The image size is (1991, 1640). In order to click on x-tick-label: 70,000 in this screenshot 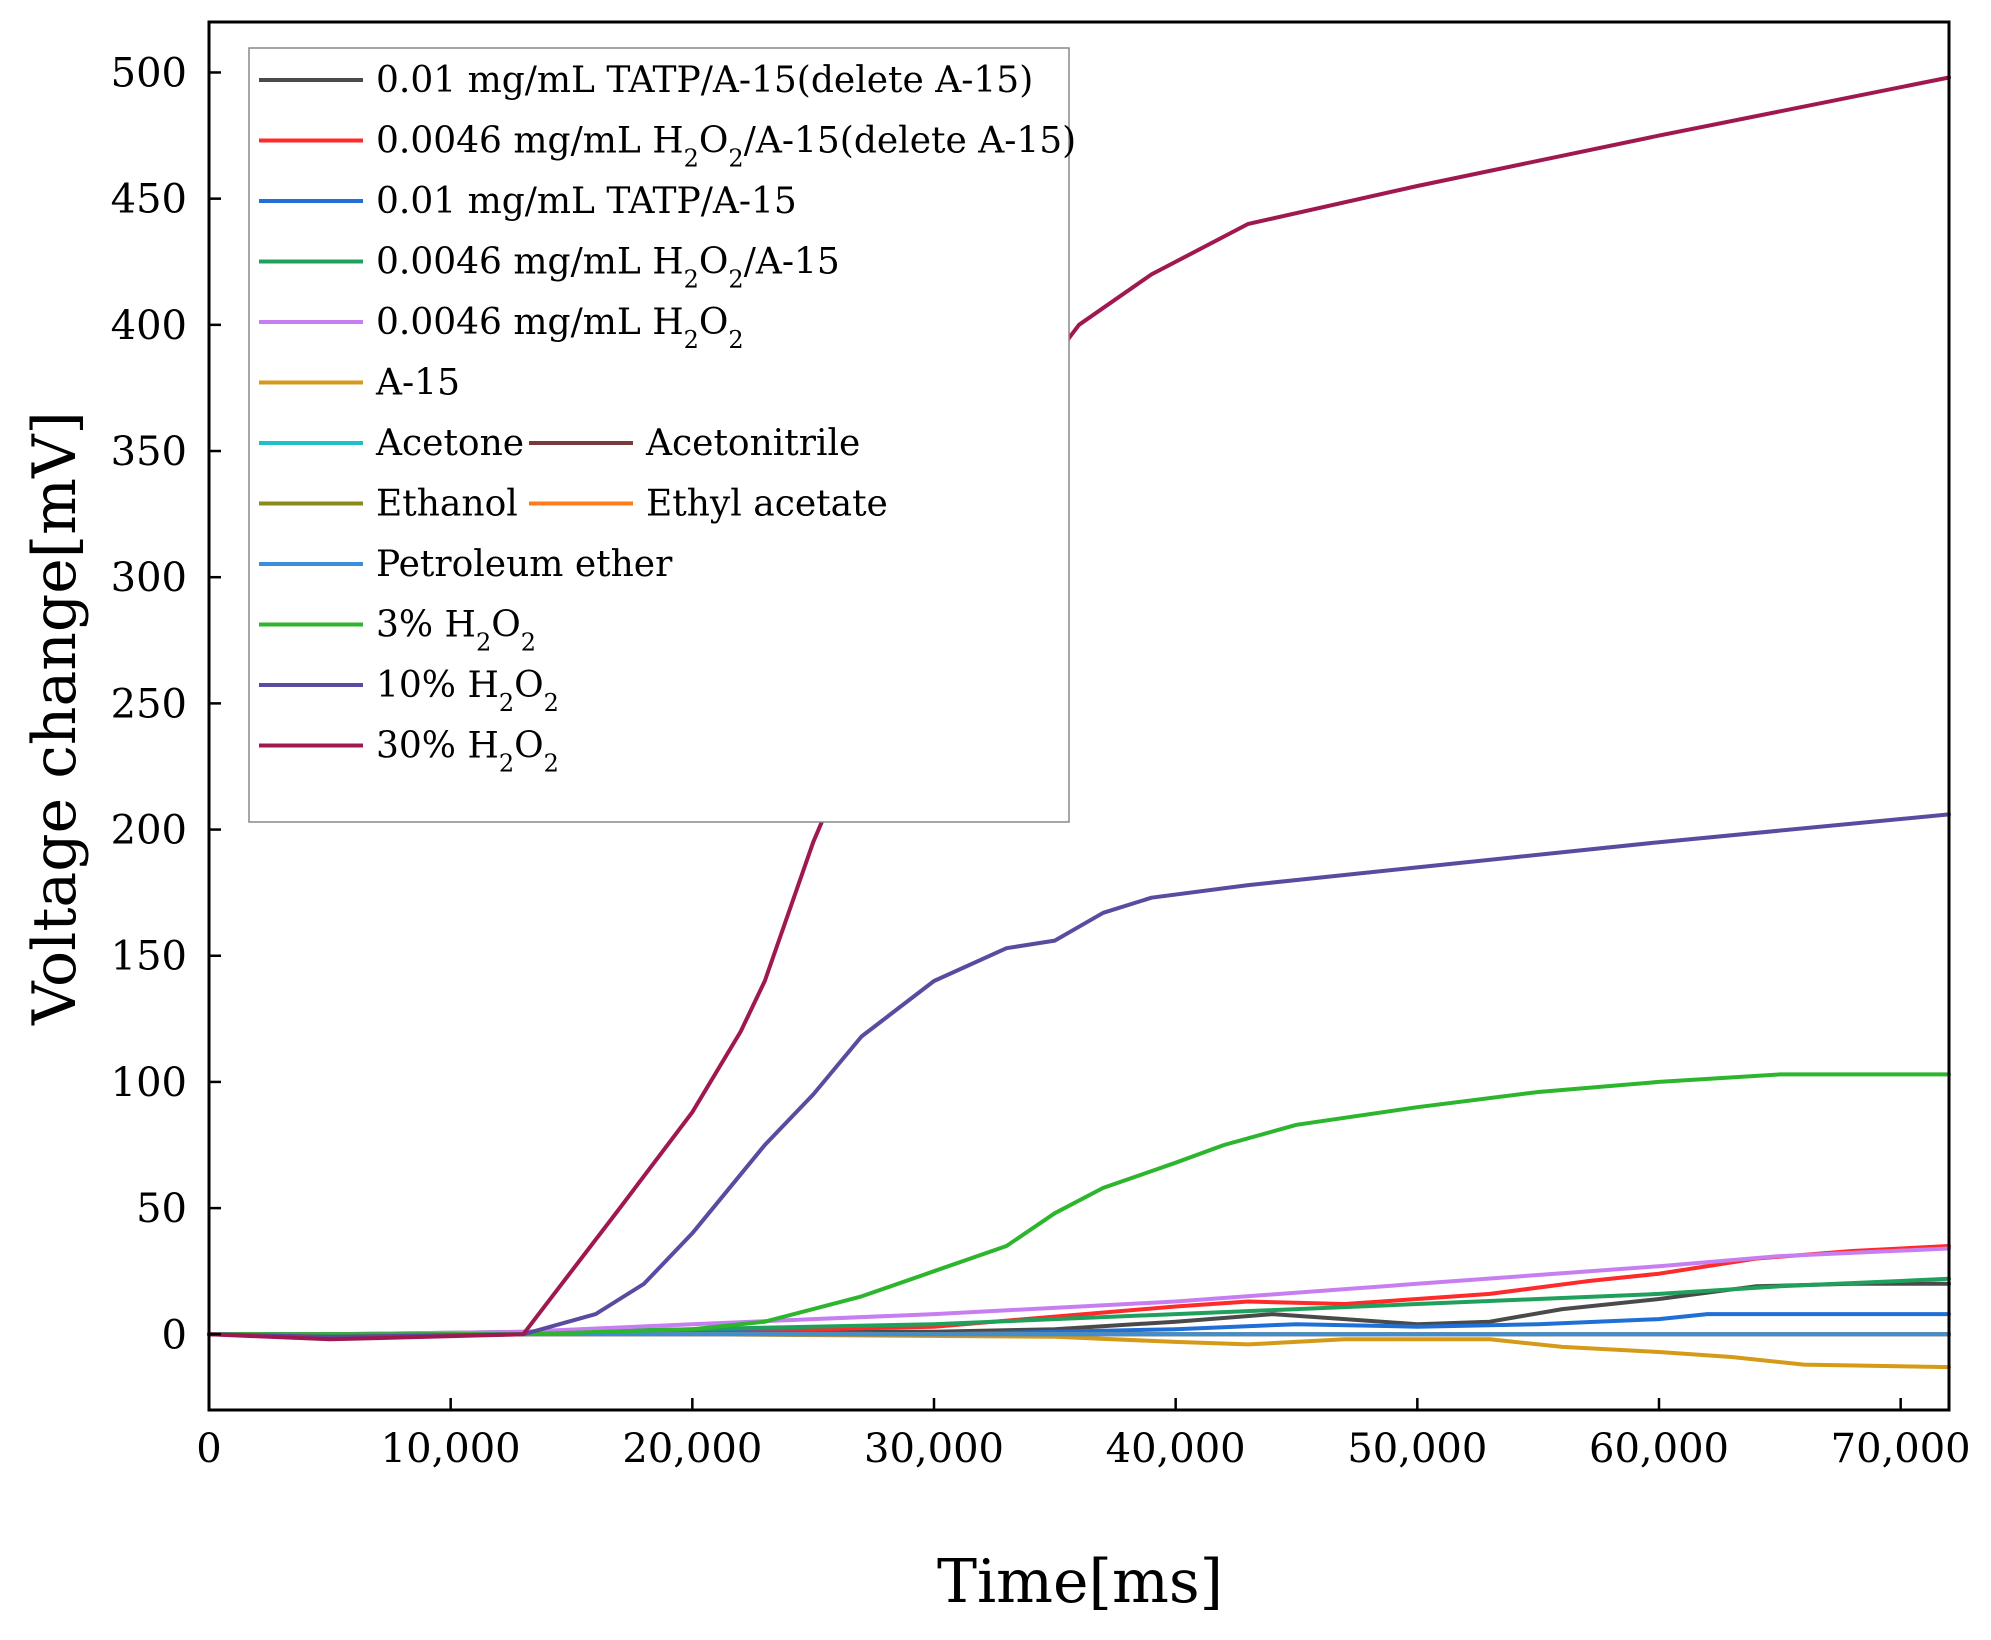, I will do `click(1901, 1449)`.